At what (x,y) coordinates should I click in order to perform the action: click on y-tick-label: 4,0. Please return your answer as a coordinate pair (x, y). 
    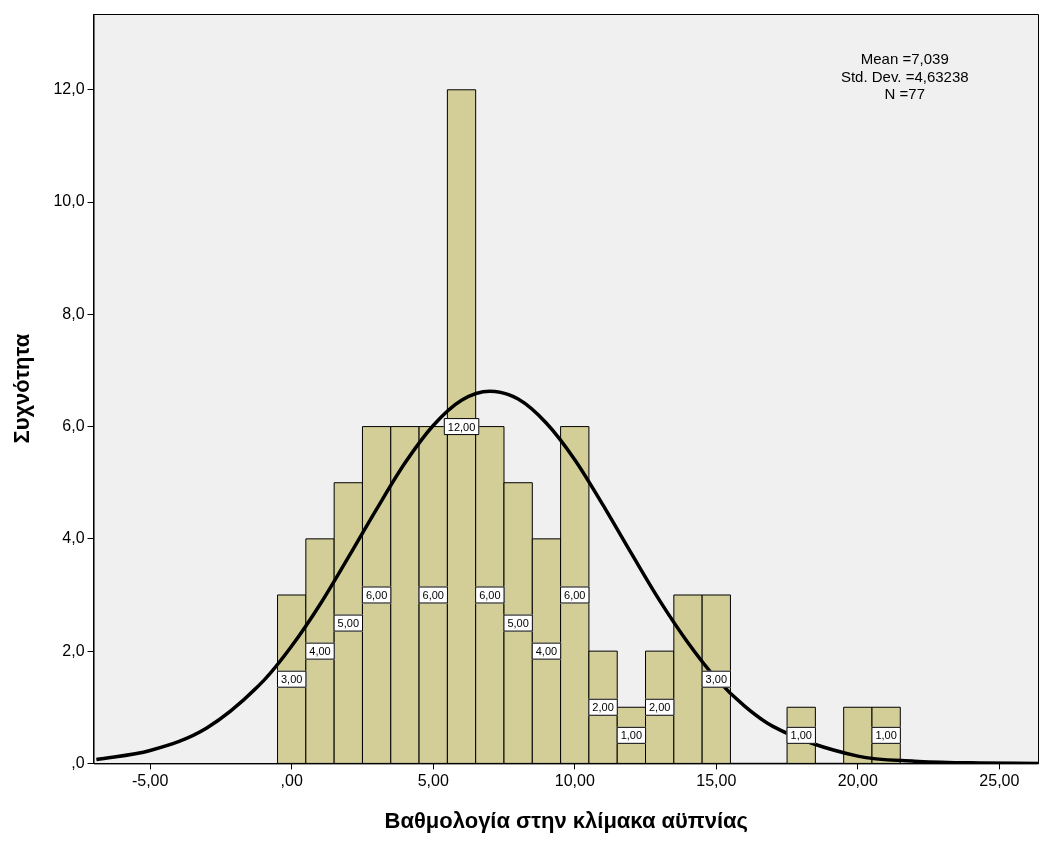
    Looking at the image, I should click on (73, 538).